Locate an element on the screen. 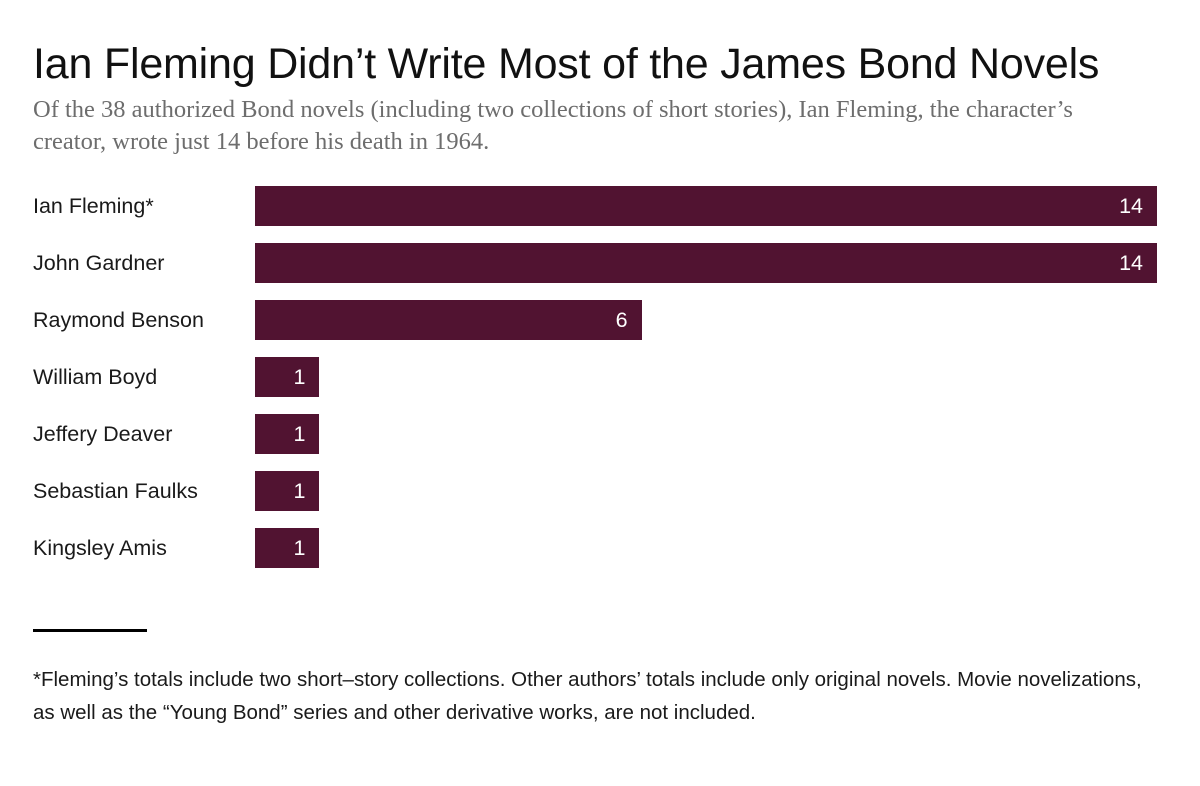 This screenshot has height=786, width=1200. bar-fill: 6 is located at coordinates (448, 320).